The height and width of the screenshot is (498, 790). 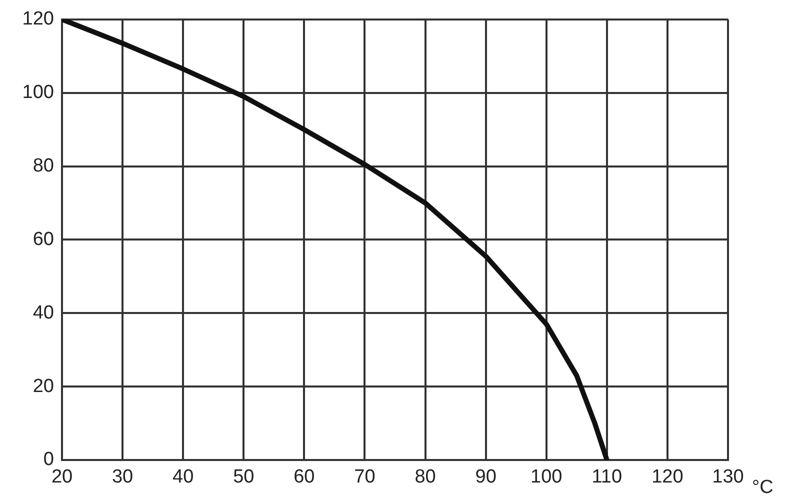 What do you see at coordinates (38, 93) in the screenshot?
I see `y-tick-label: 100` at bounding box center [38, 93].